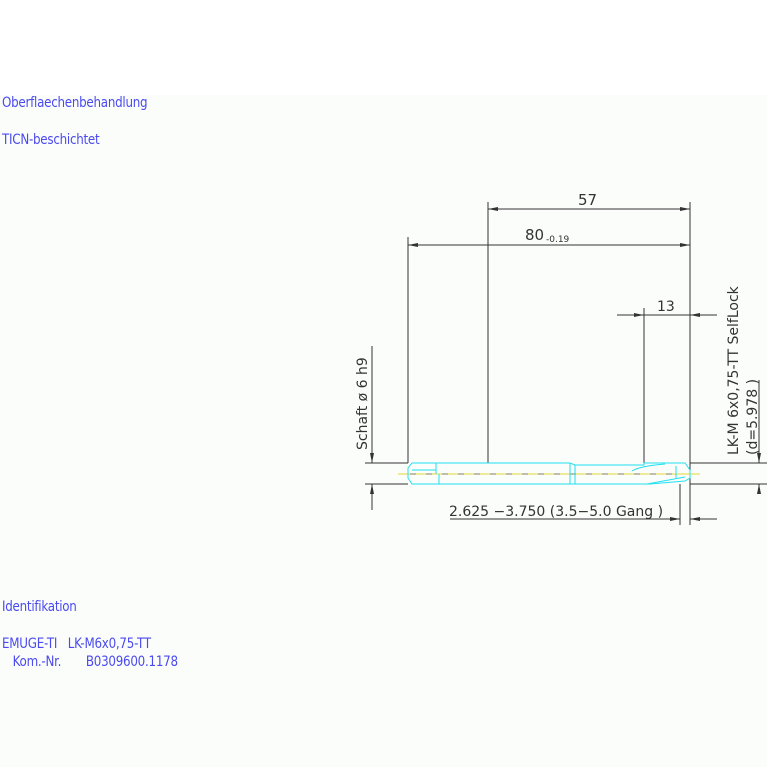 Image resolution: width=767 pixels, height=767 pixels. What do you see at coordinates (75, 103) in the screenshot?
I see `surface-heading: Oberflaechenbehandlung` at bounding box center [75, 103].